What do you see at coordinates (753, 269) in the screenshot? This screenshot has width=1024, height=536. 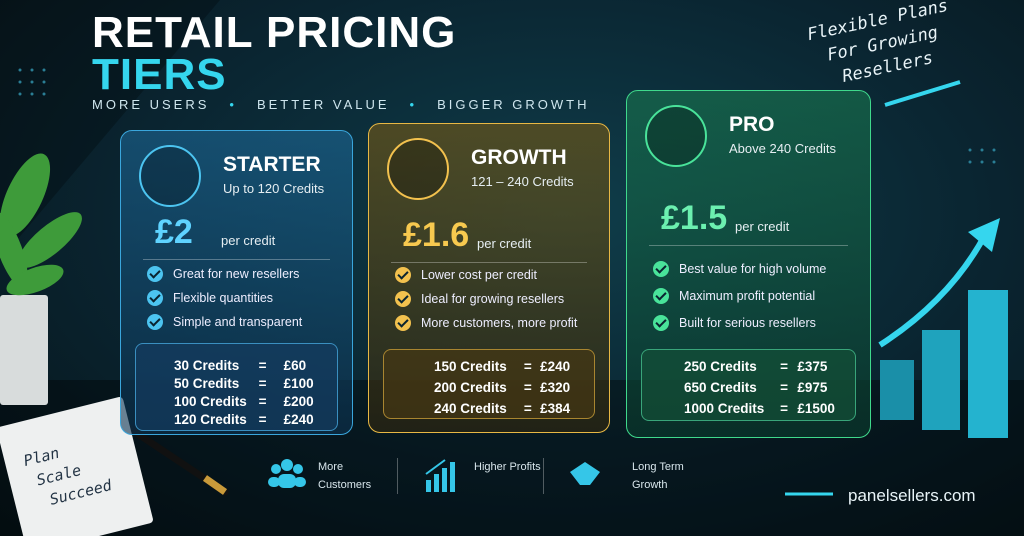 I see `feature-text: Best value for high volume` at bounding box center [753, 269].